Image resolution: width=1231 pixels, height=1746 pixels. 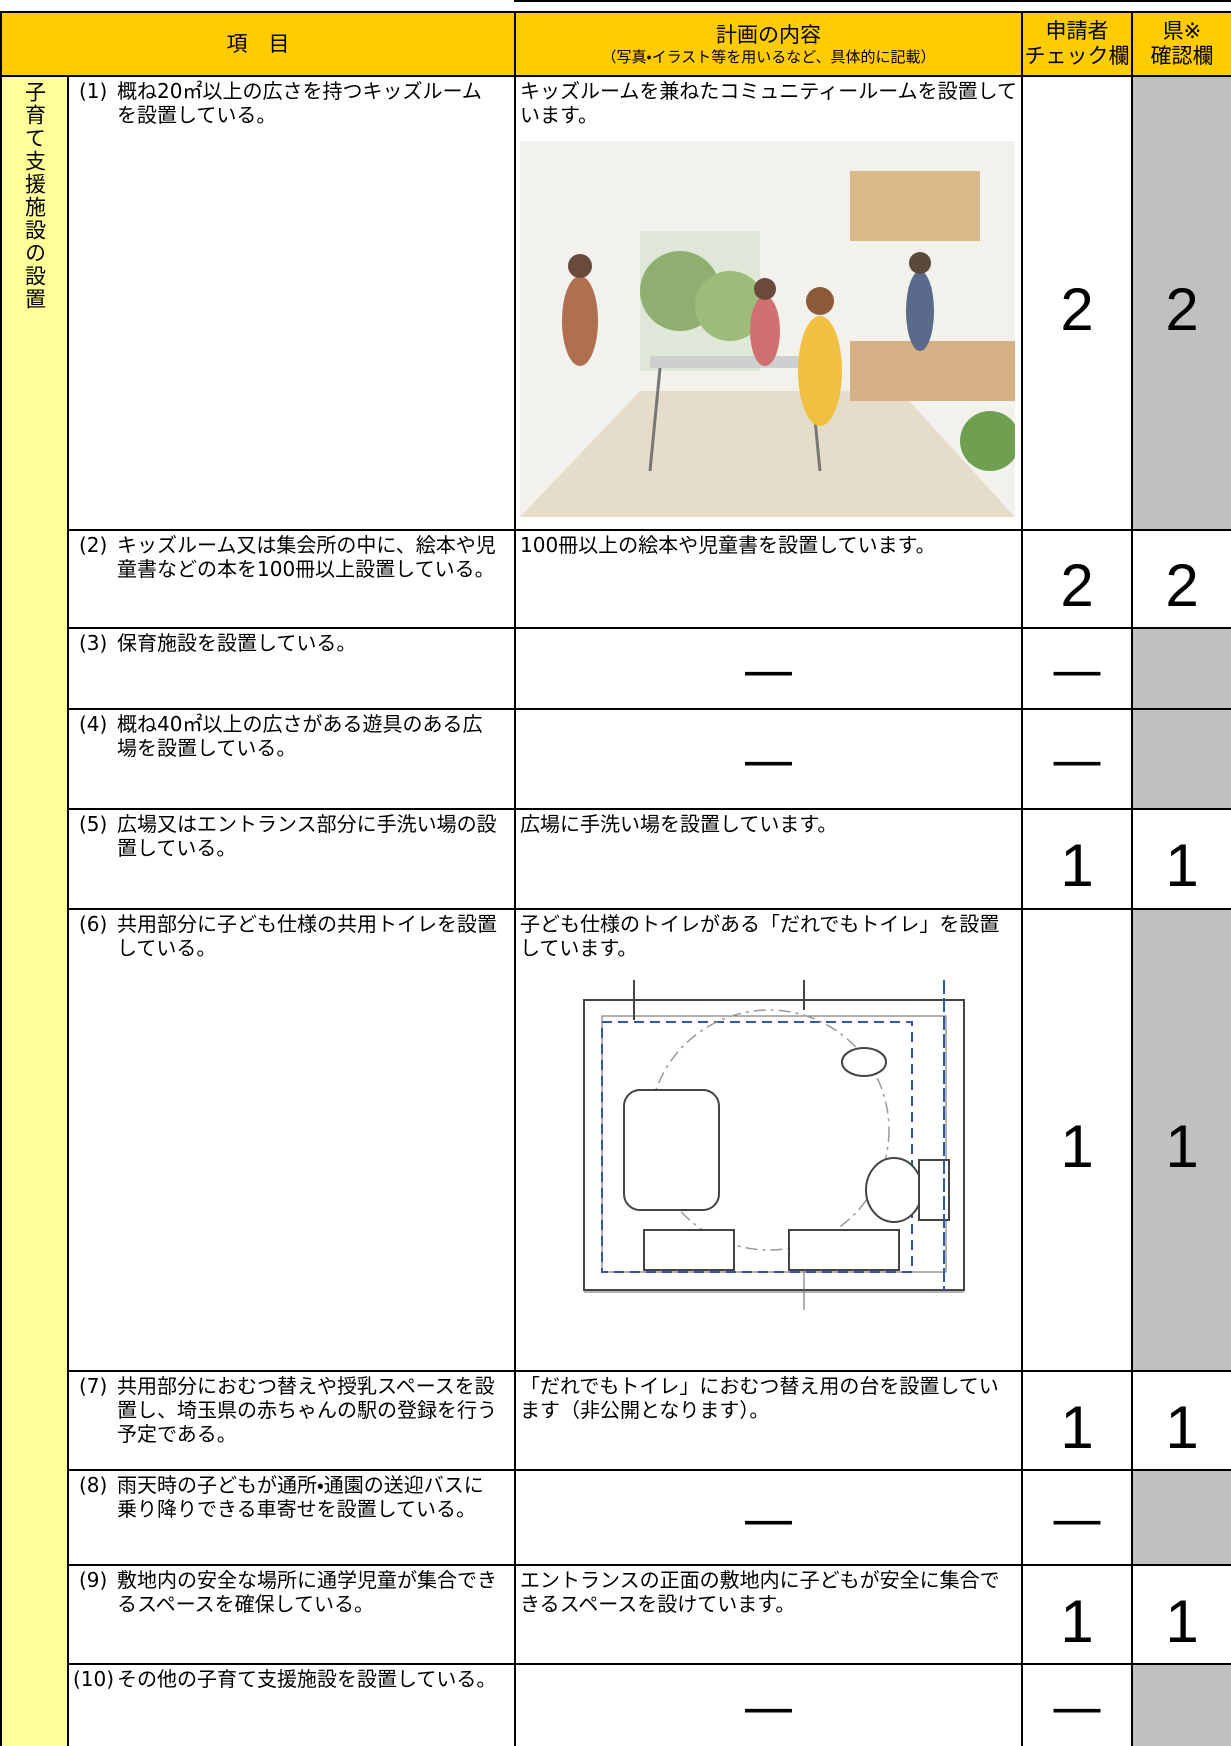 What do you see at coordinates (760, 1592) in the screenshot?
I see `content-text: エントランスの正面の敷地内に子どもが安全に集合できるスペースを設けています。` at bounding box center [760, 1592].